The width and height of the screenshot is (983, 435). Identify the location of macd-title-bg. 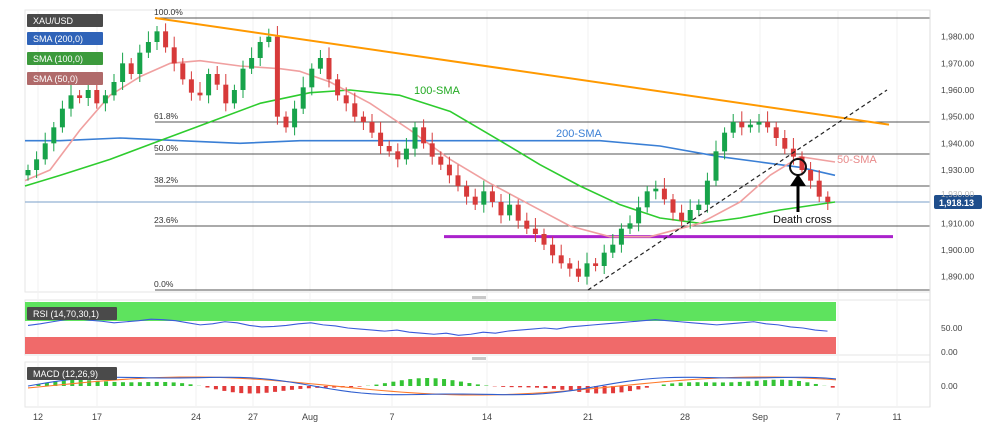
(72, 373).